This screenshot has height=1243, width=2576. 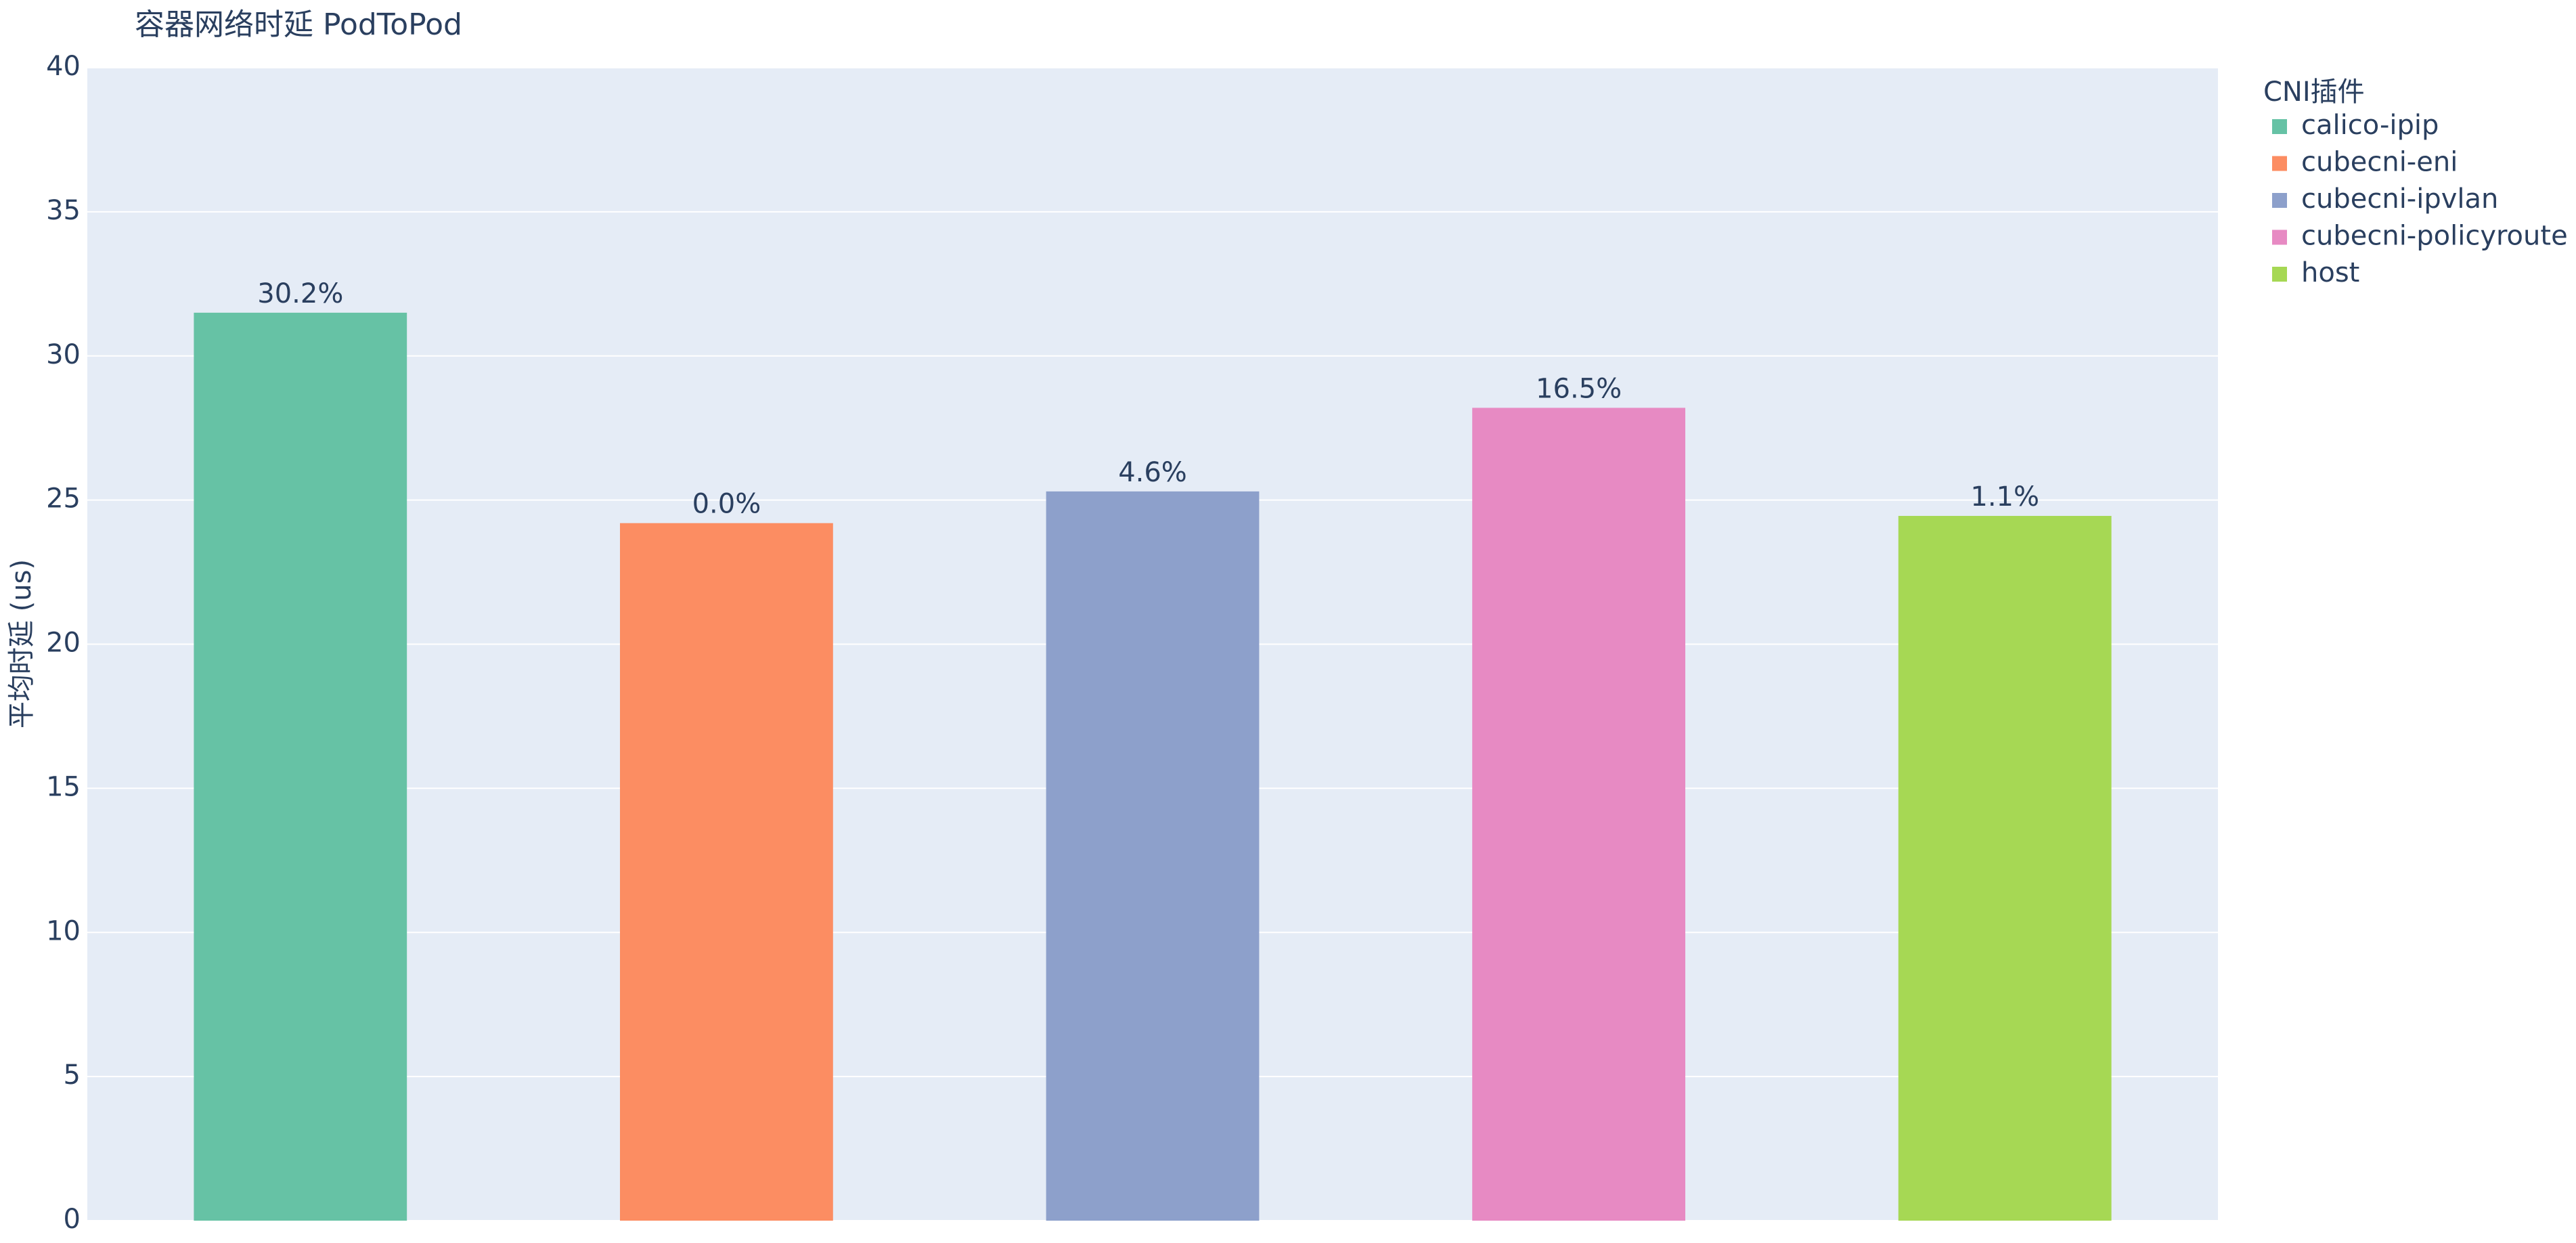 I want to click on legend-label: cubecni-eni, so click(x=2379, y=162).